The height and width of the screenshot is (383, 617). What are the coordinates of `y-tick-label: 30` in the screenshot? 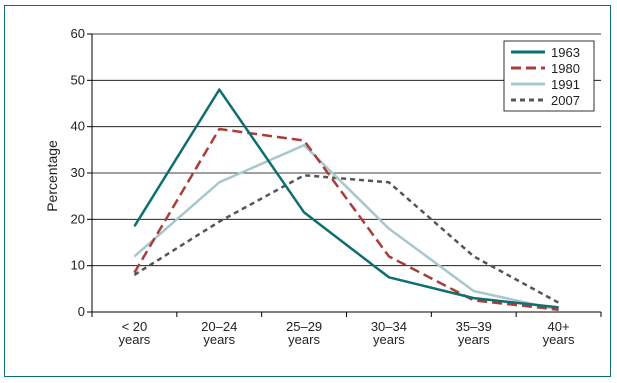 It's located at (78, 172).